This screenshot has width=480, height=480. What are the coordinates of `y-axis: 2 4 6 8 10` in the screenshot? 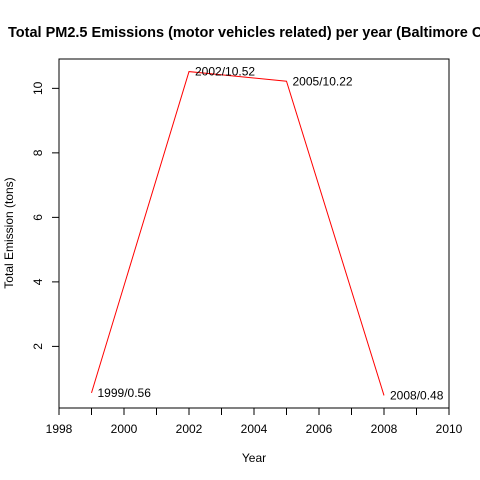 It's located at (45, 215).